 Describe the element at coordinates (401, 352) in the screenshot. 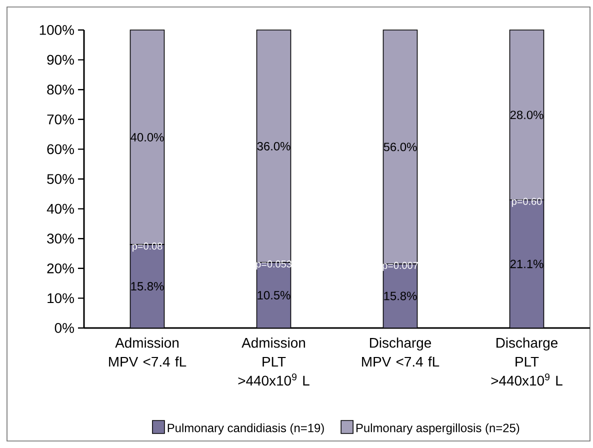

I see `x-tick-label: Discharge MPV <7.4 fL` at that location.